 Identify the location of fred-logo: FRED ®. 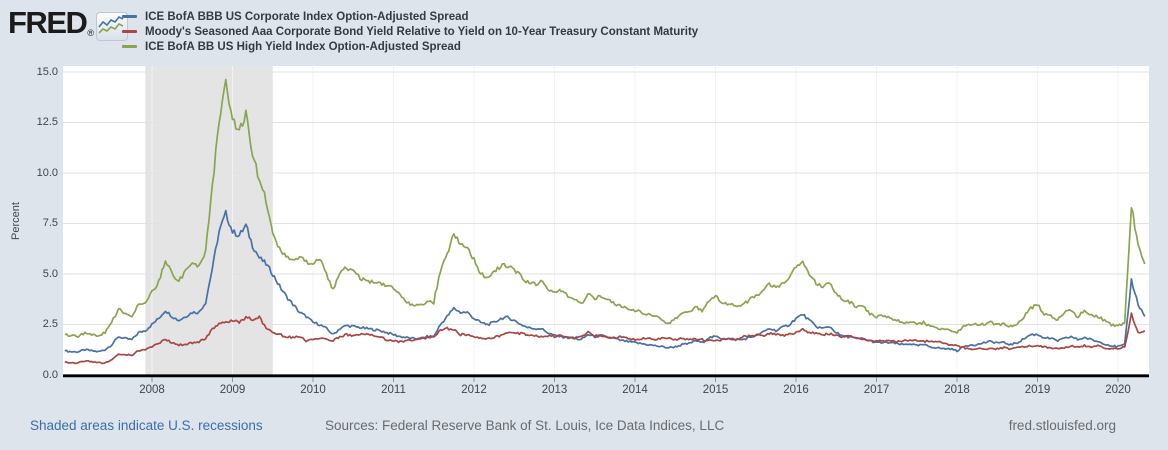
(68, 23).